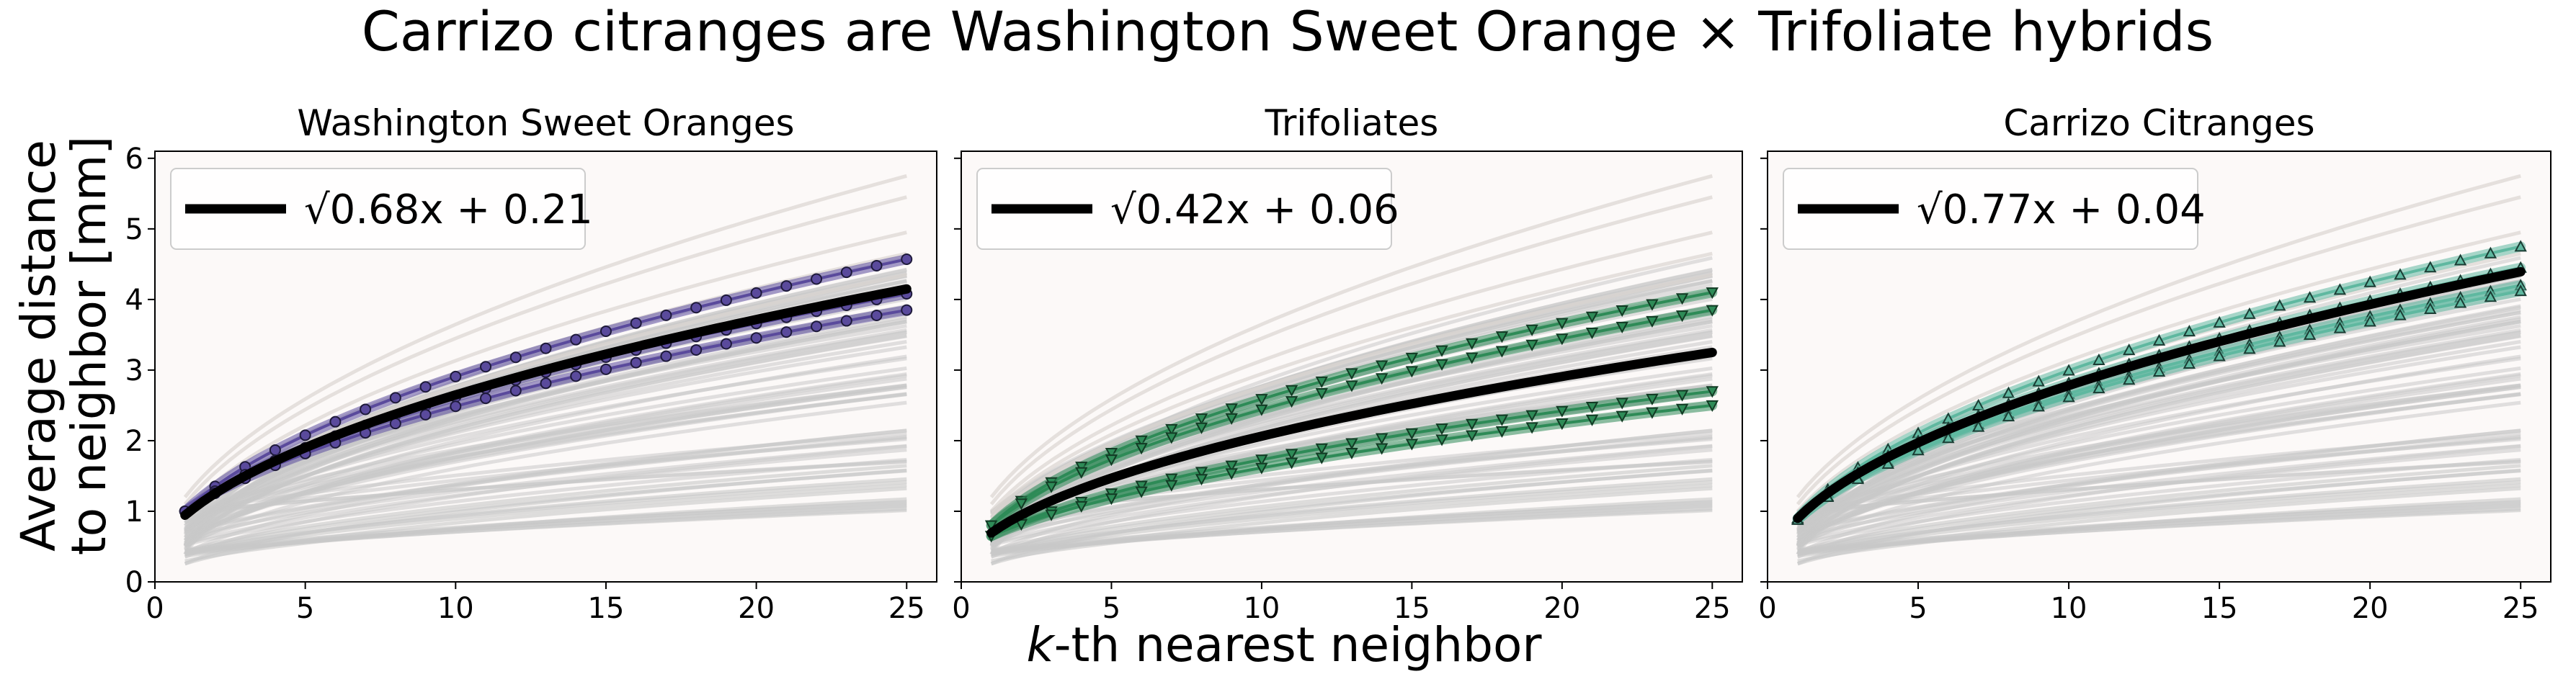  I want to click on panel-title: Washington Sweet Oranges, so click(545, 123).